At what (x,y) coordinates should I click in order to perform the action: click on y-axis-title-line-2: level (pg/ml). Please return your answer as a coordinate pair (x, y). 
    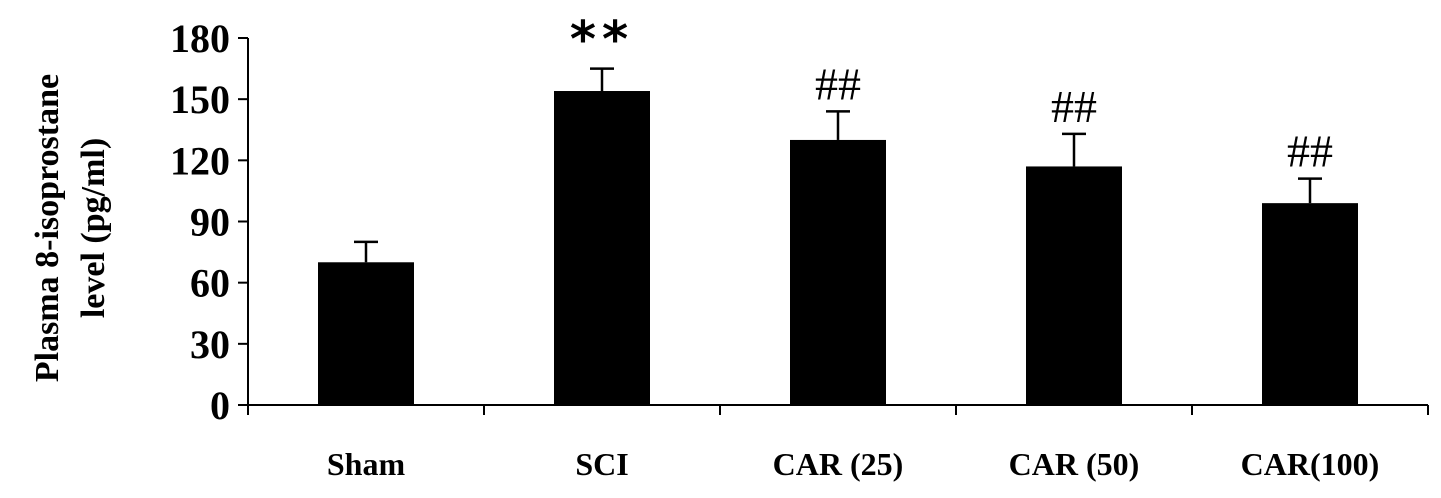
    Looking at the image, I should click on (93, 228).